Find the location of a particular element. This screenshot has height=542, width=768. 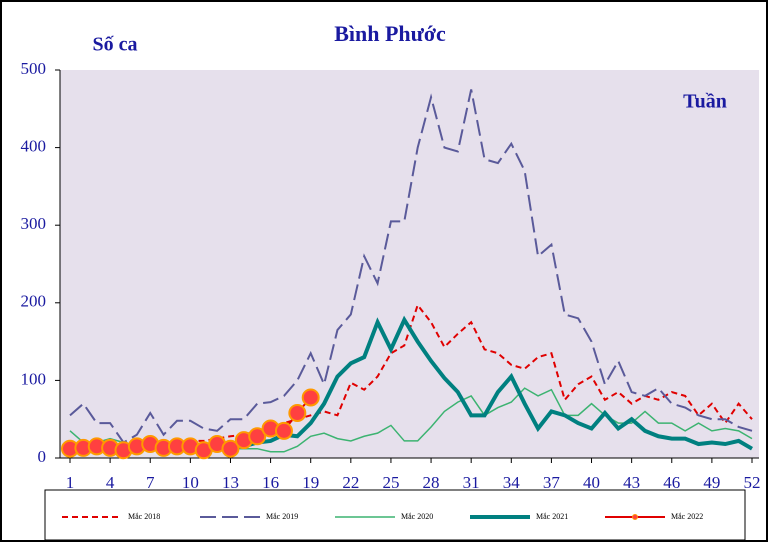

legend-label: Mắc 2022 is located at coordinates (687, 516).